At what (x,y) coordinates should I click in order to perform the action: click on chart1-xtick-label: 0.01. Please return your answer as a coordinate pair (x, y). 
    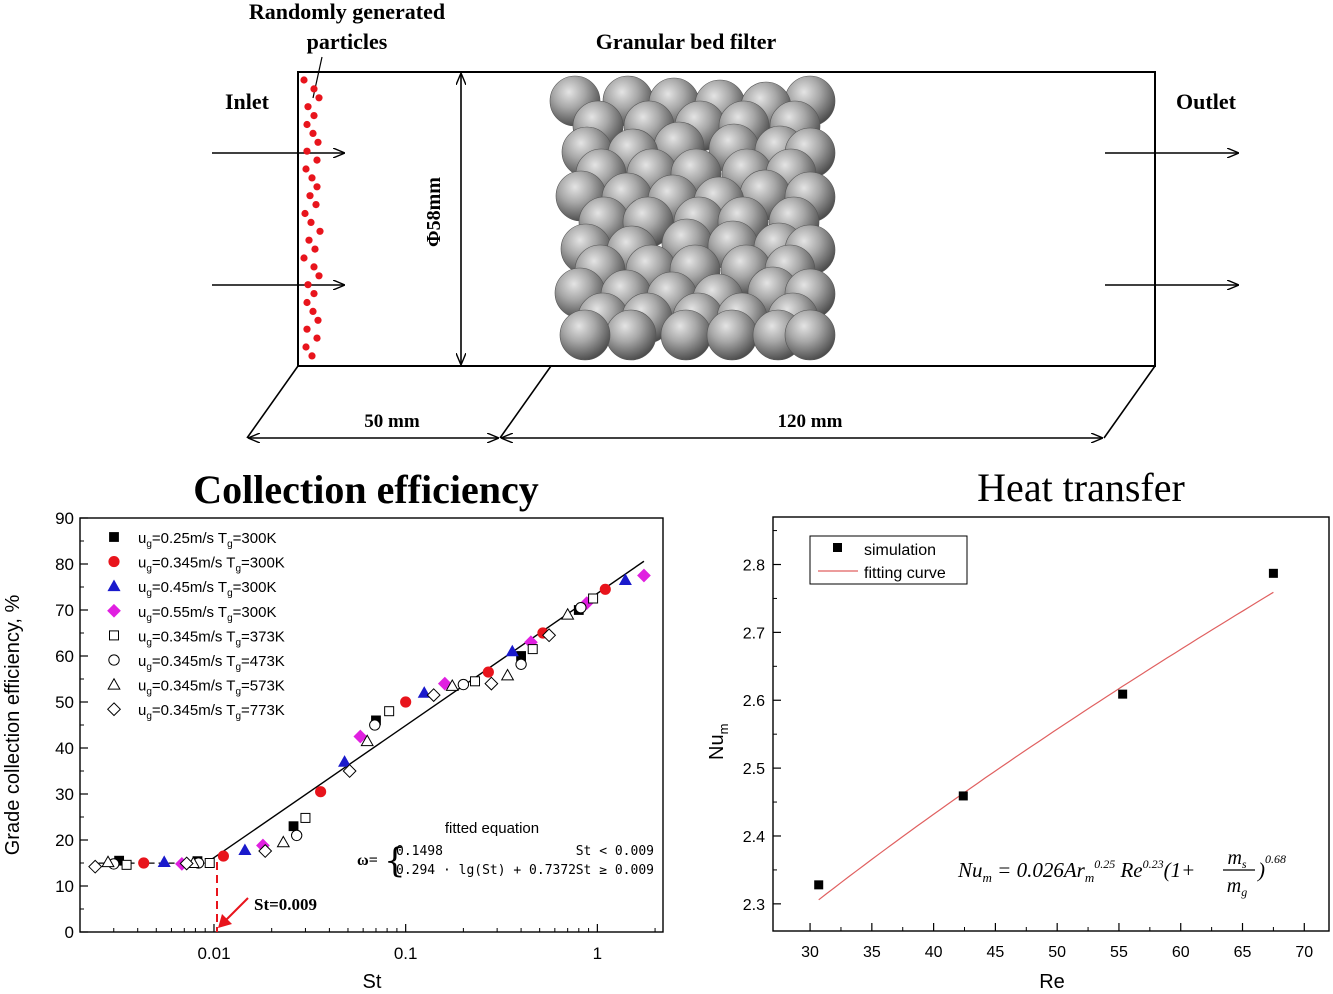
    Looking at the image, I should click on (213, 953).